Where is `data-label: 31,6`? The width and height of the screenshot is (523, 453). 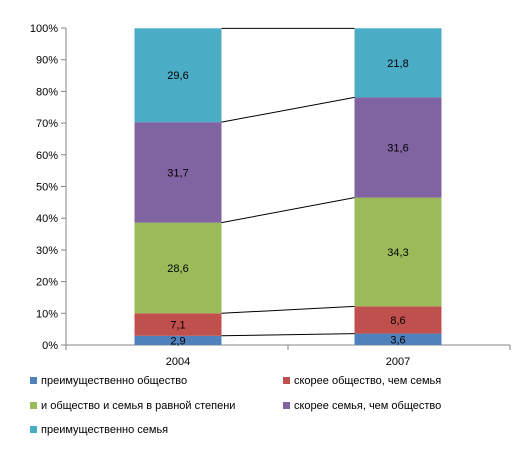
data-label: 31,6 is located at coordinates (397, 149).